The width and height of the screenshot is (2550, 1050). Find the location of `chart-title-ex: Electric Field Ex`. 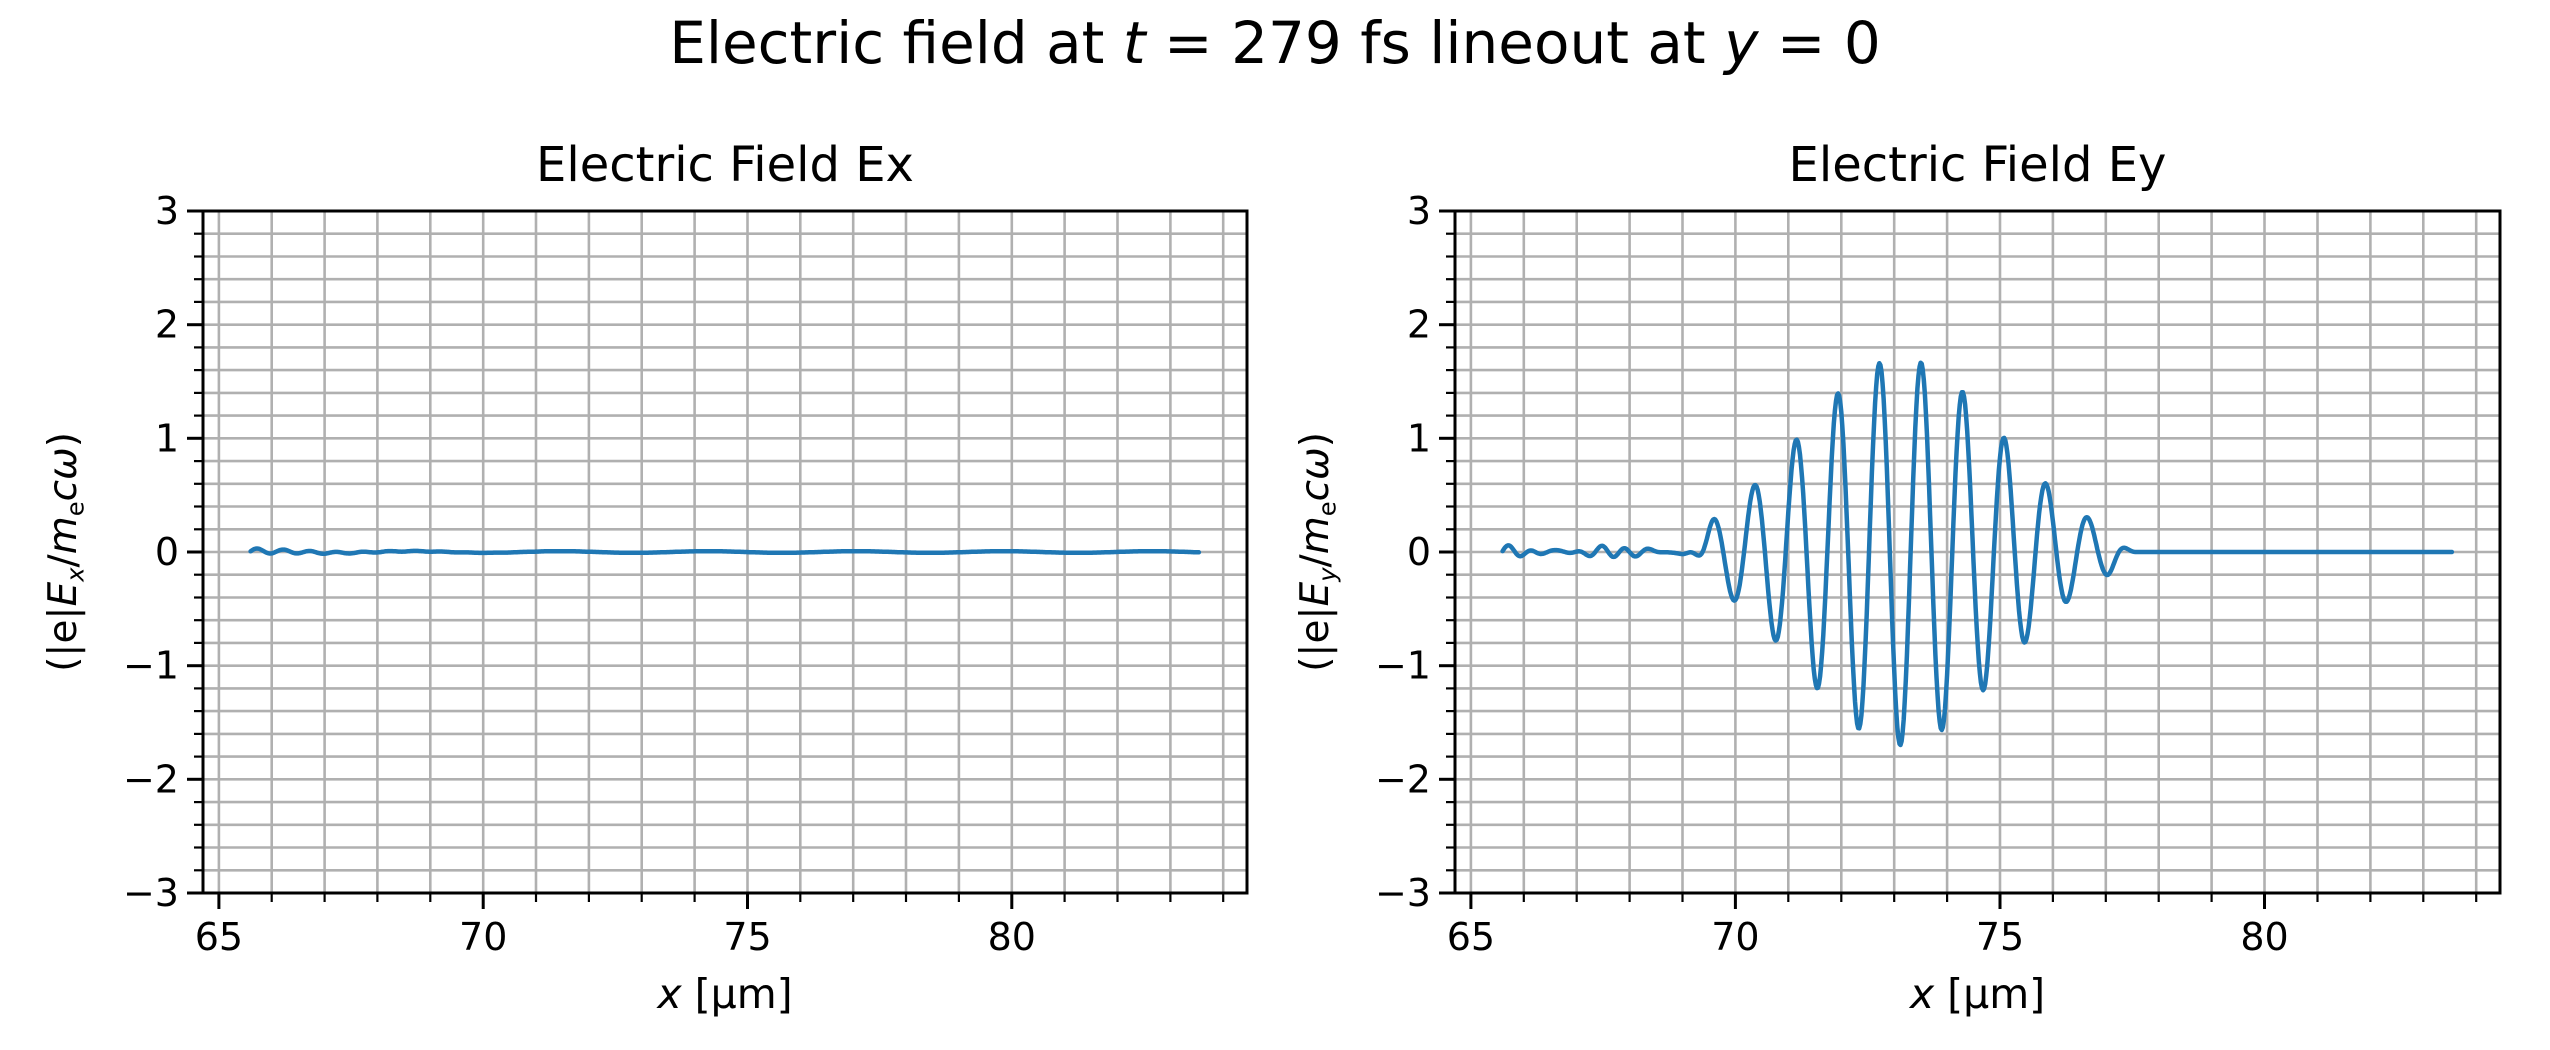

chart-title-ex: Electric Field Ex is located at coordinates (725, 165).